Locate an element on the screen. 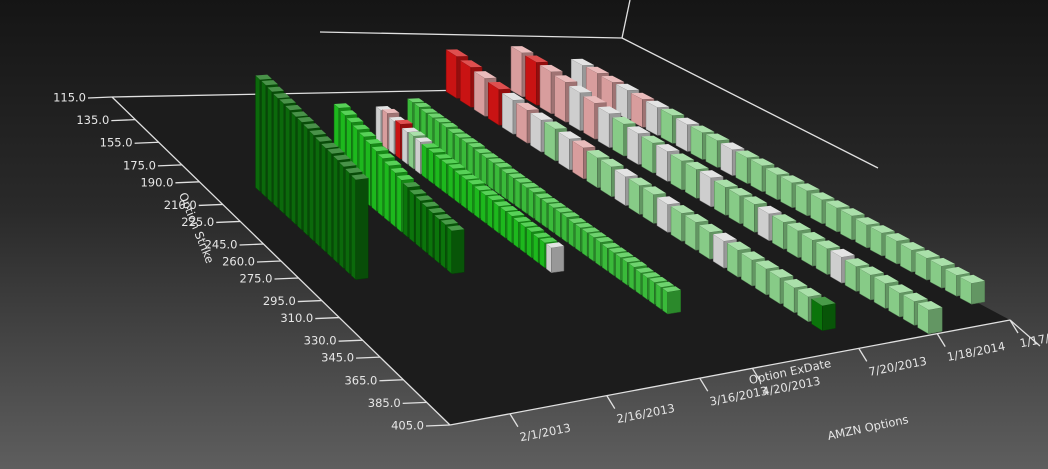  y-tick-label: 275.0 is located at coordinates (256, 278).